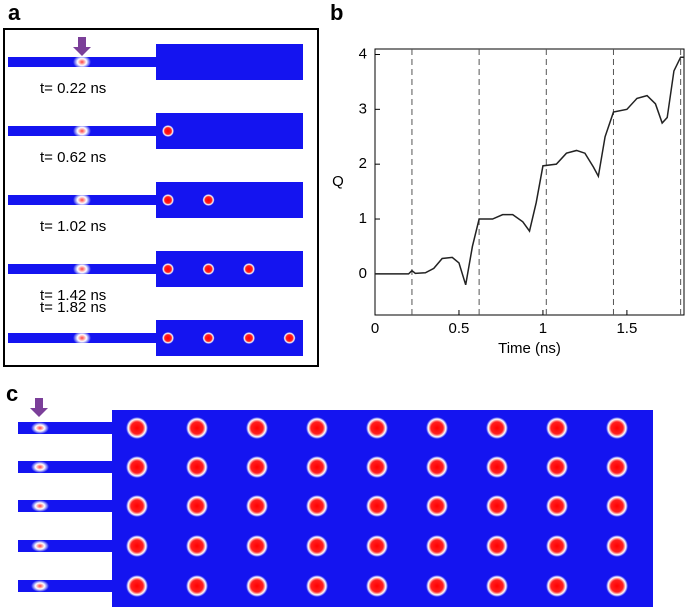 The image size is (685, 609). I want to click on panel-label: b, so click(336, 12).